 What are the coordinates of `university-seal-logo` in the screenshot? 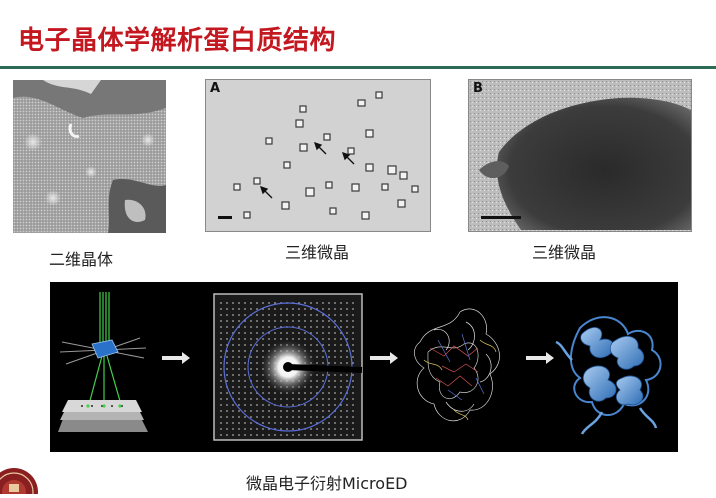 It's located at (20, 480).